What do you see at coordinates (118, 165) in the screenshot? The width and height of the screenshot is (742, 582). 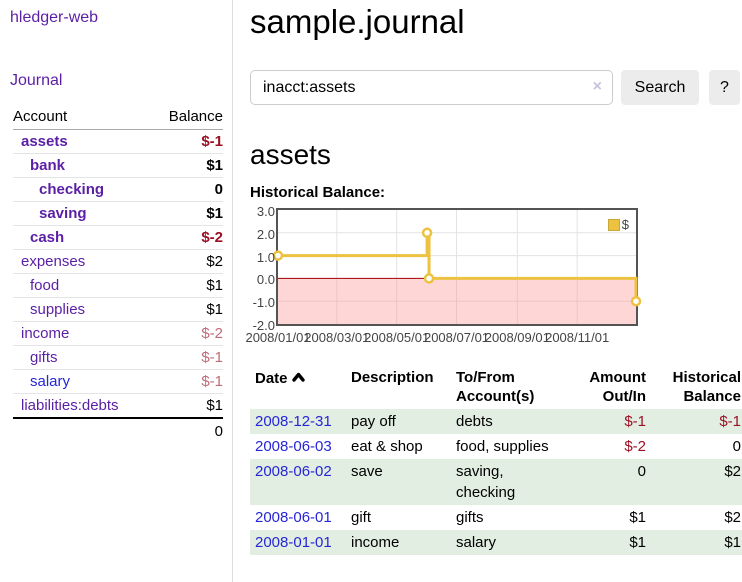 I see `account-row: bank $1` at bounding box center [118, 165].